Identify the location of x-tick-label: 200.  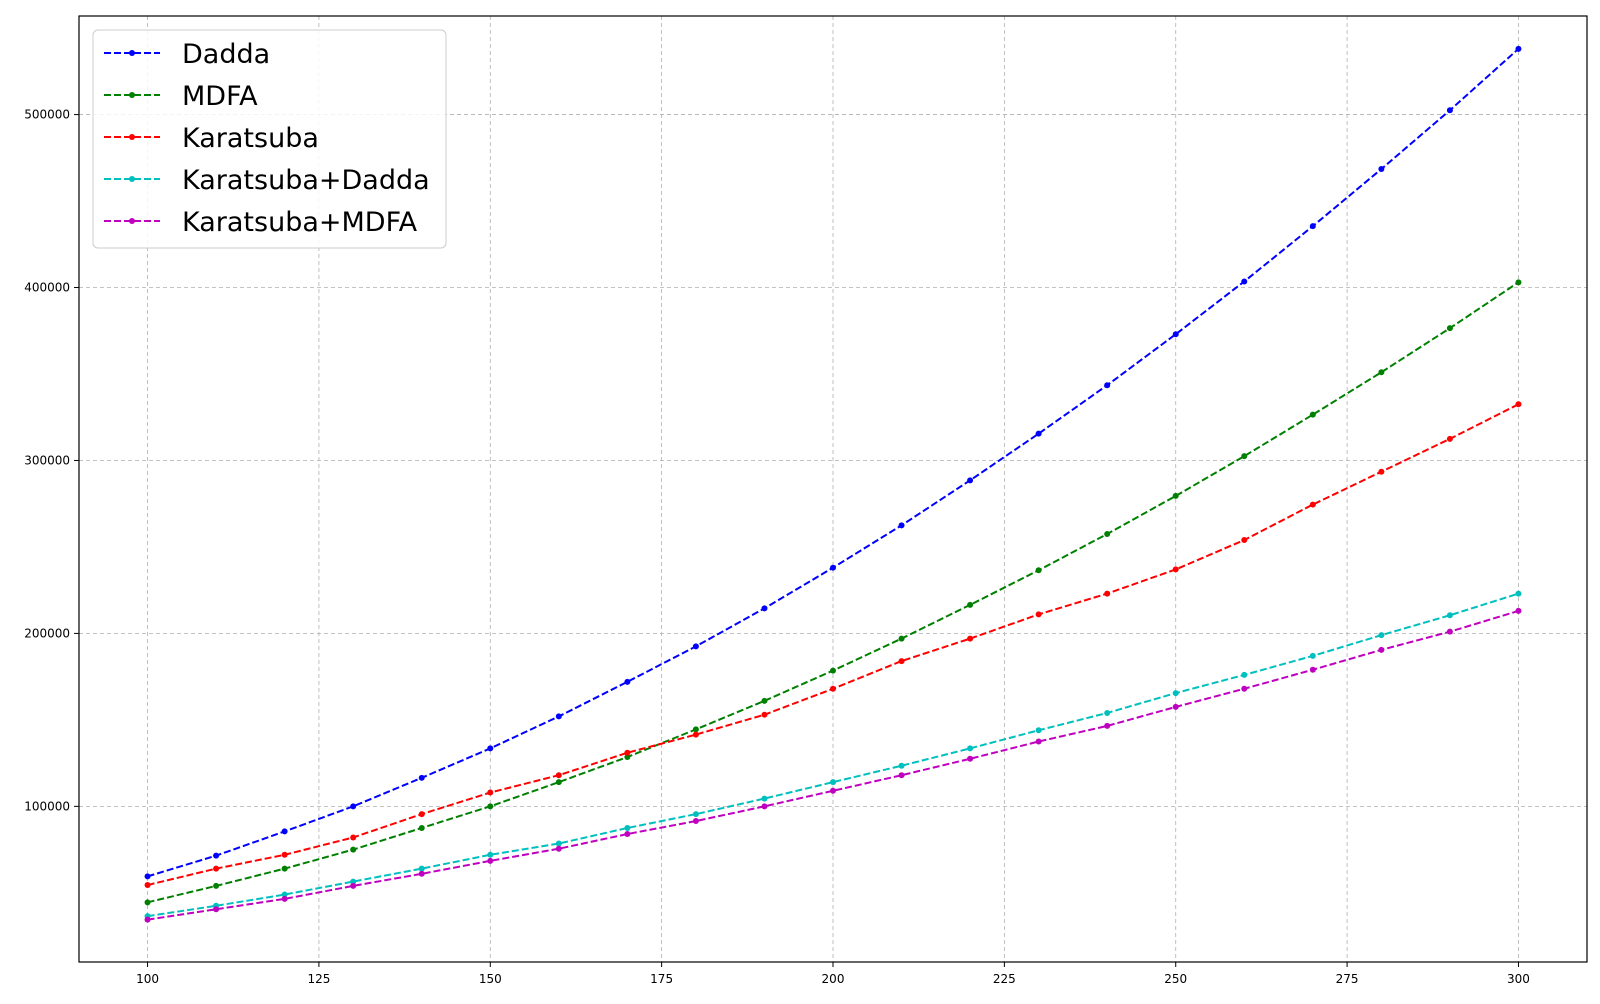
(833, 979).